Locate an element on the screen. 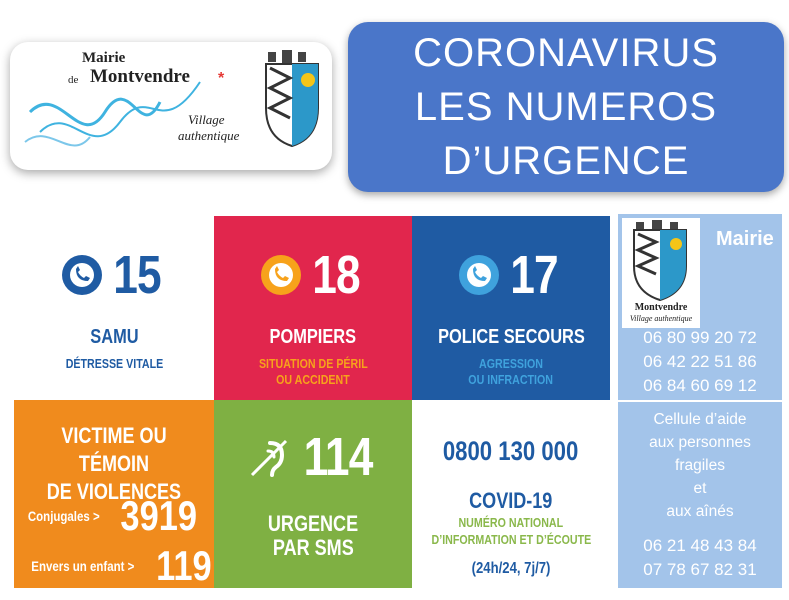 This screenshot has height=600, width=789. sms-label-1: URGENCE is located at coordinates (313, 523).